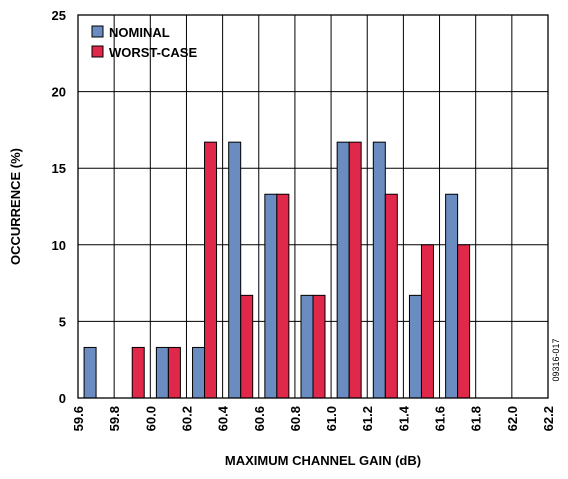 Image resolution: width=568 pixels, height=479 pixels. What do you see at coordinates (62, 398) in the screenshot?
I see `y-tick-label: 0` at bounding box center [62, 398].